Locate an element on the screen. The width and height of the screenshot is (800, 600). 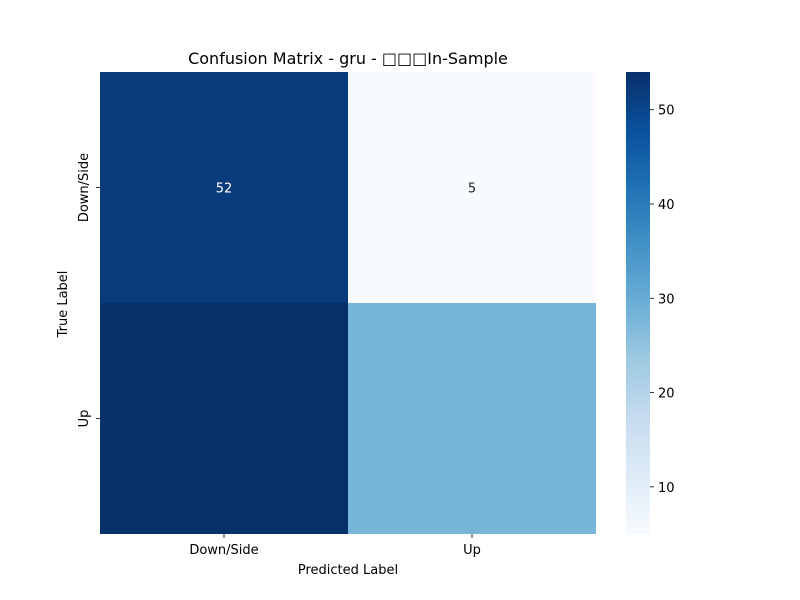
x-tick-label: Up is located at coordinates (472, 550).